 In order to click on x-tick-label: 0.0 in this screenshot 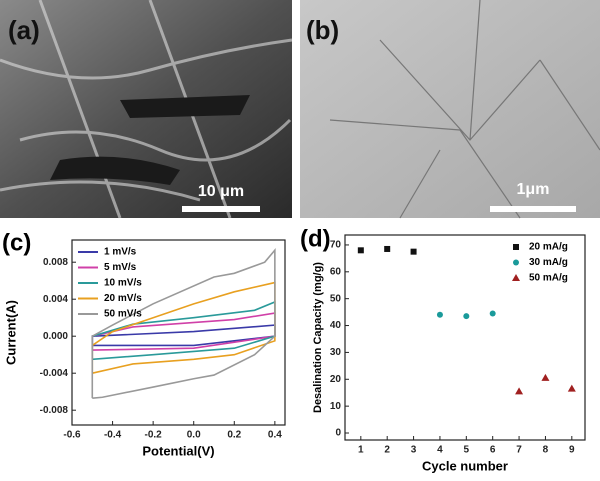, I will do `click(194, 435)`.